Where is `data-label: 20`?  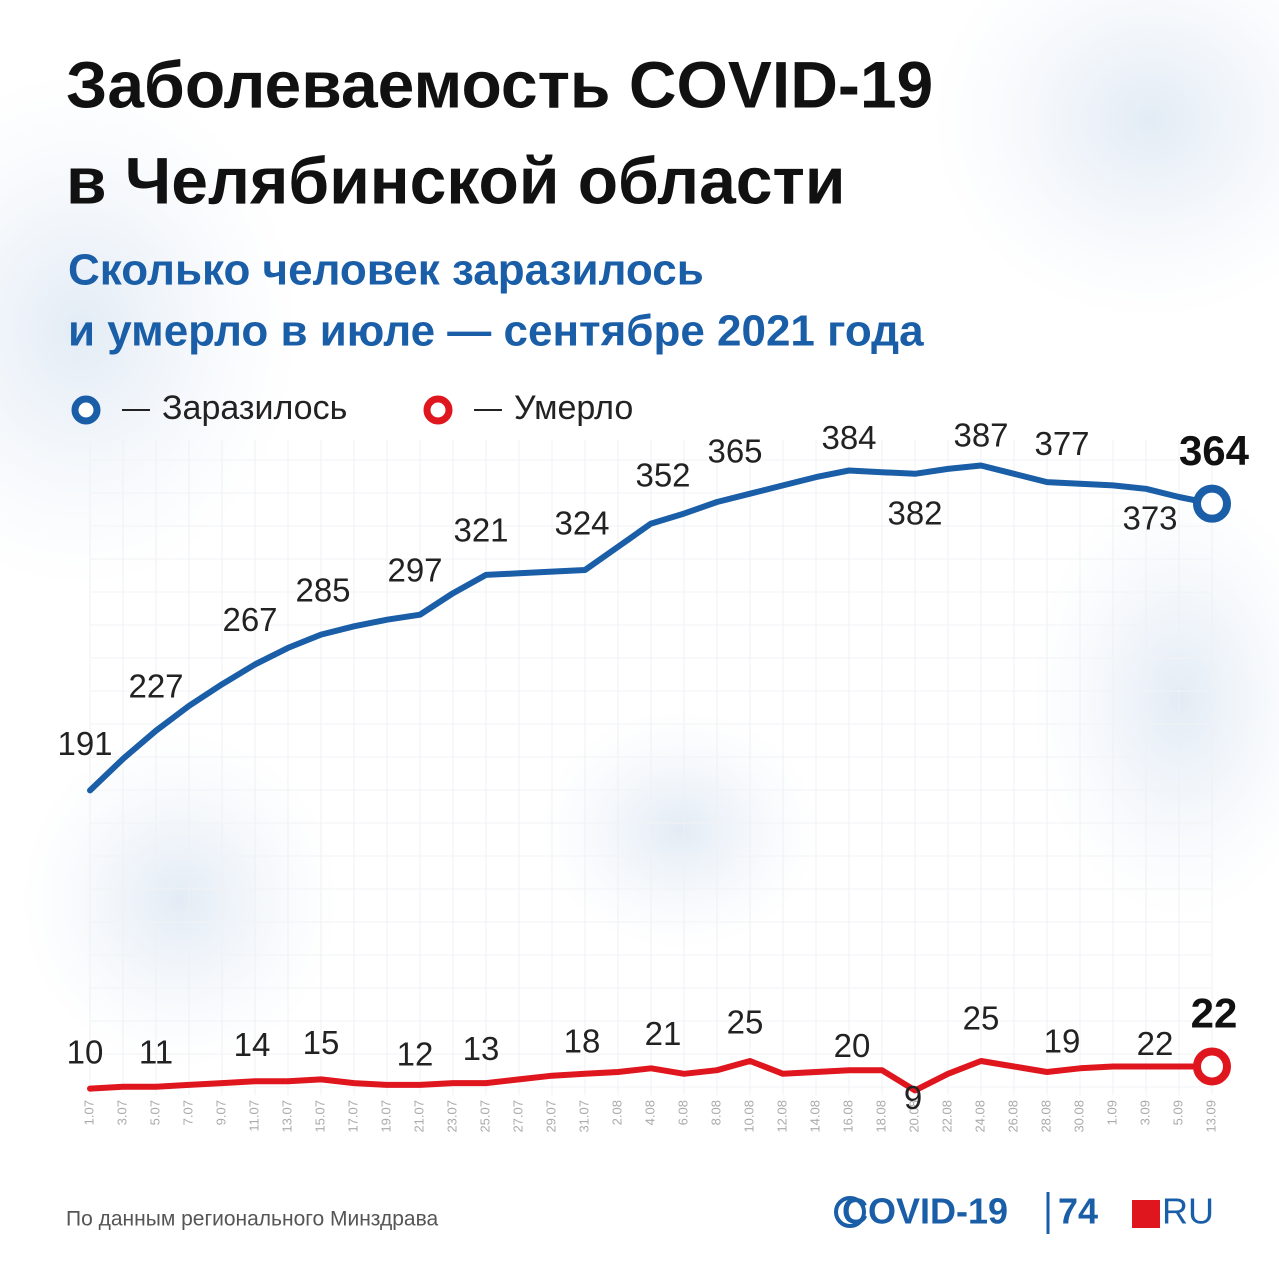
data-label: 20 is located at coordinates (852, 1045).